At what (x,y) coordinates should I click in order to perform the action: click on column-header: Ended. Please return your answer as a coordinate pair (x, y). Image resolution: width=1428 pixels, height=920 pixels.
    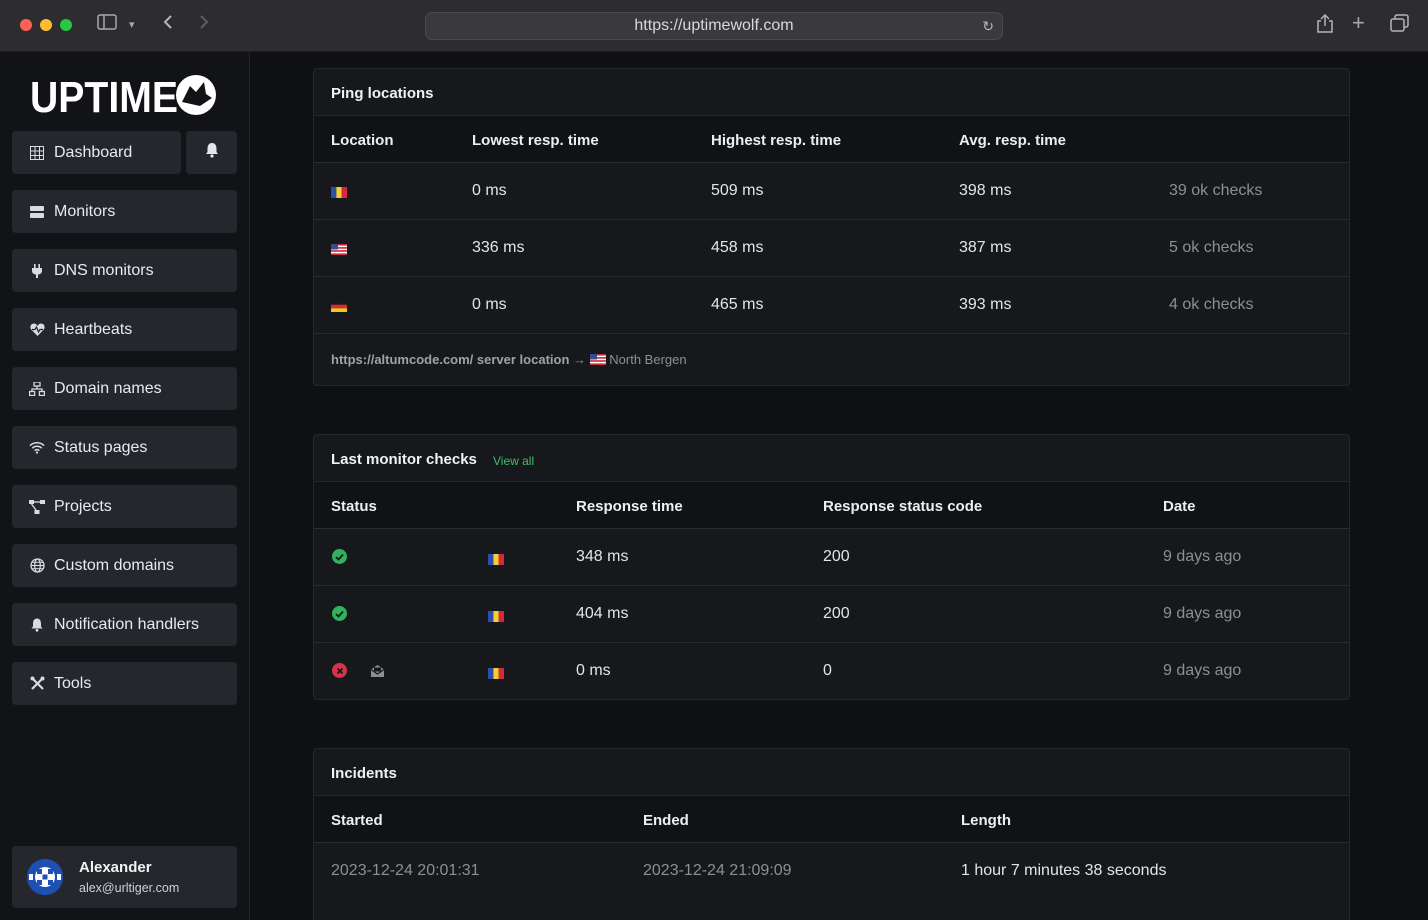
    Looking at the image, I should click on (666, 820).